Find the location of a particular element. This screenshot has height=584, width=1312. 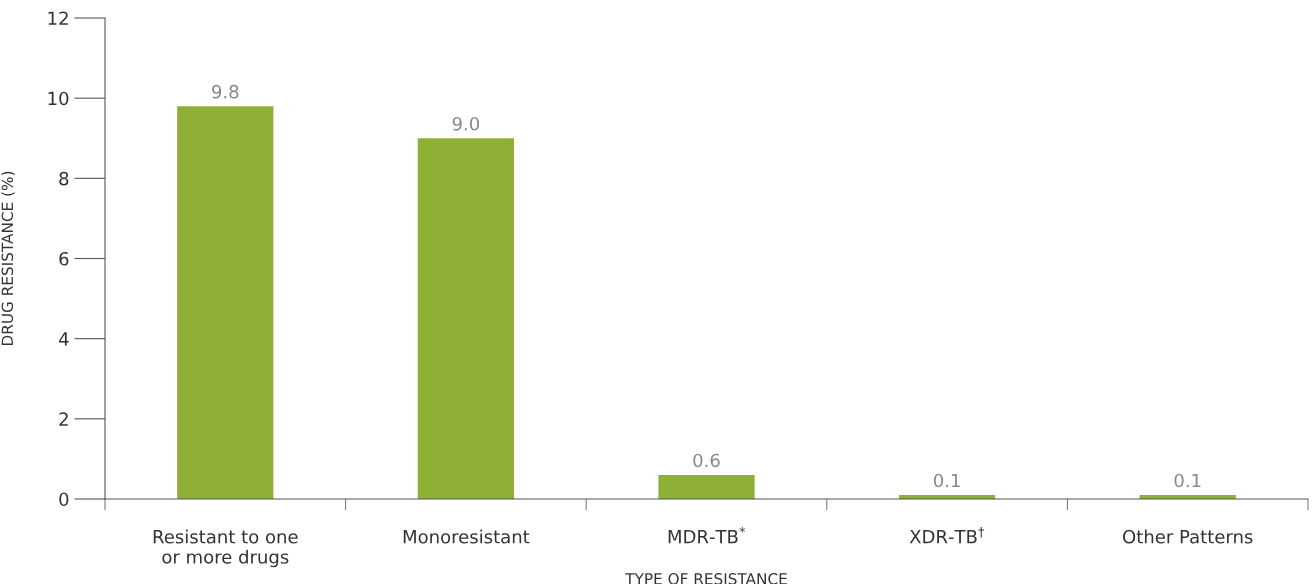

data-label: 0.6 is located at coordinates (706, 460).